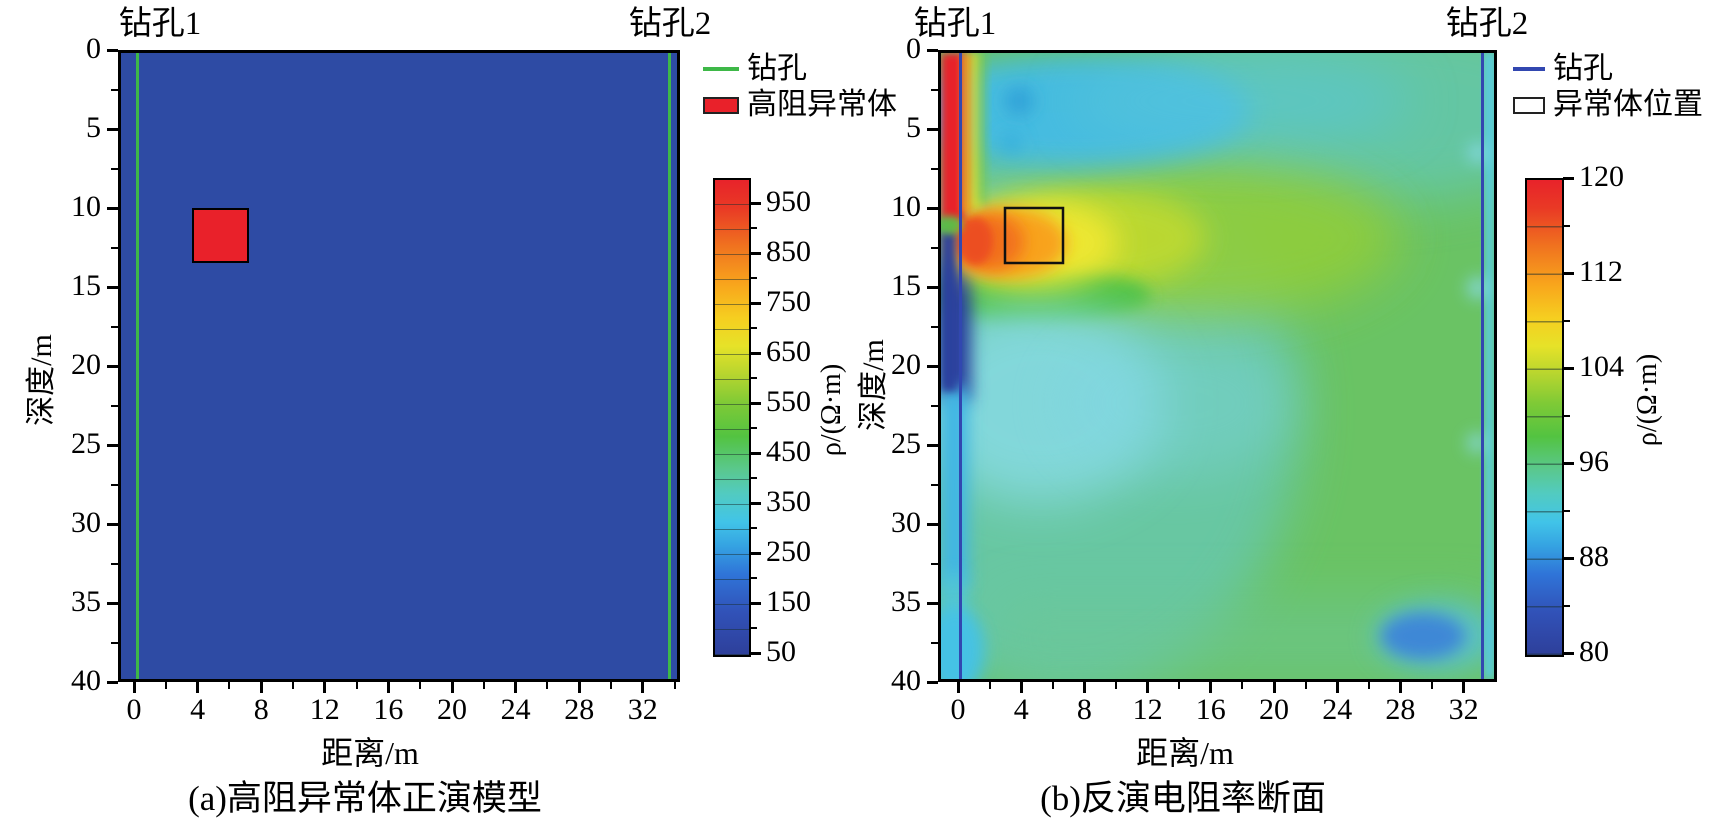 The image size is (1725, 821). What do you see at coordinates (1544, 417) in the screenshot?
I see `colorbar-b` at bounding box center [1544, 417].